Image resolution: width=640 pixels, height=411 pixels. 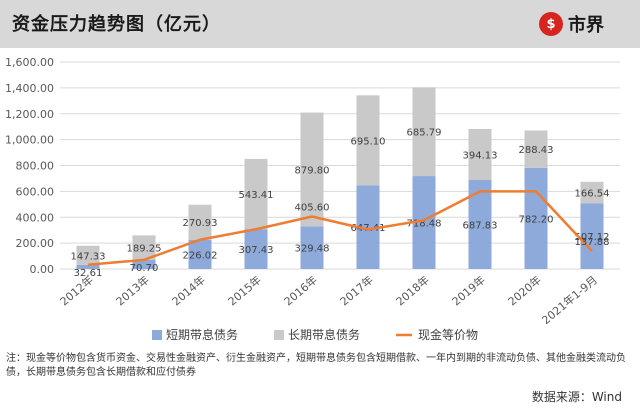 What do you see at coordinates (29, 62) in the screenshot?
I see `y-tick-label: 1,600.00` at bounding box center [29, 62].